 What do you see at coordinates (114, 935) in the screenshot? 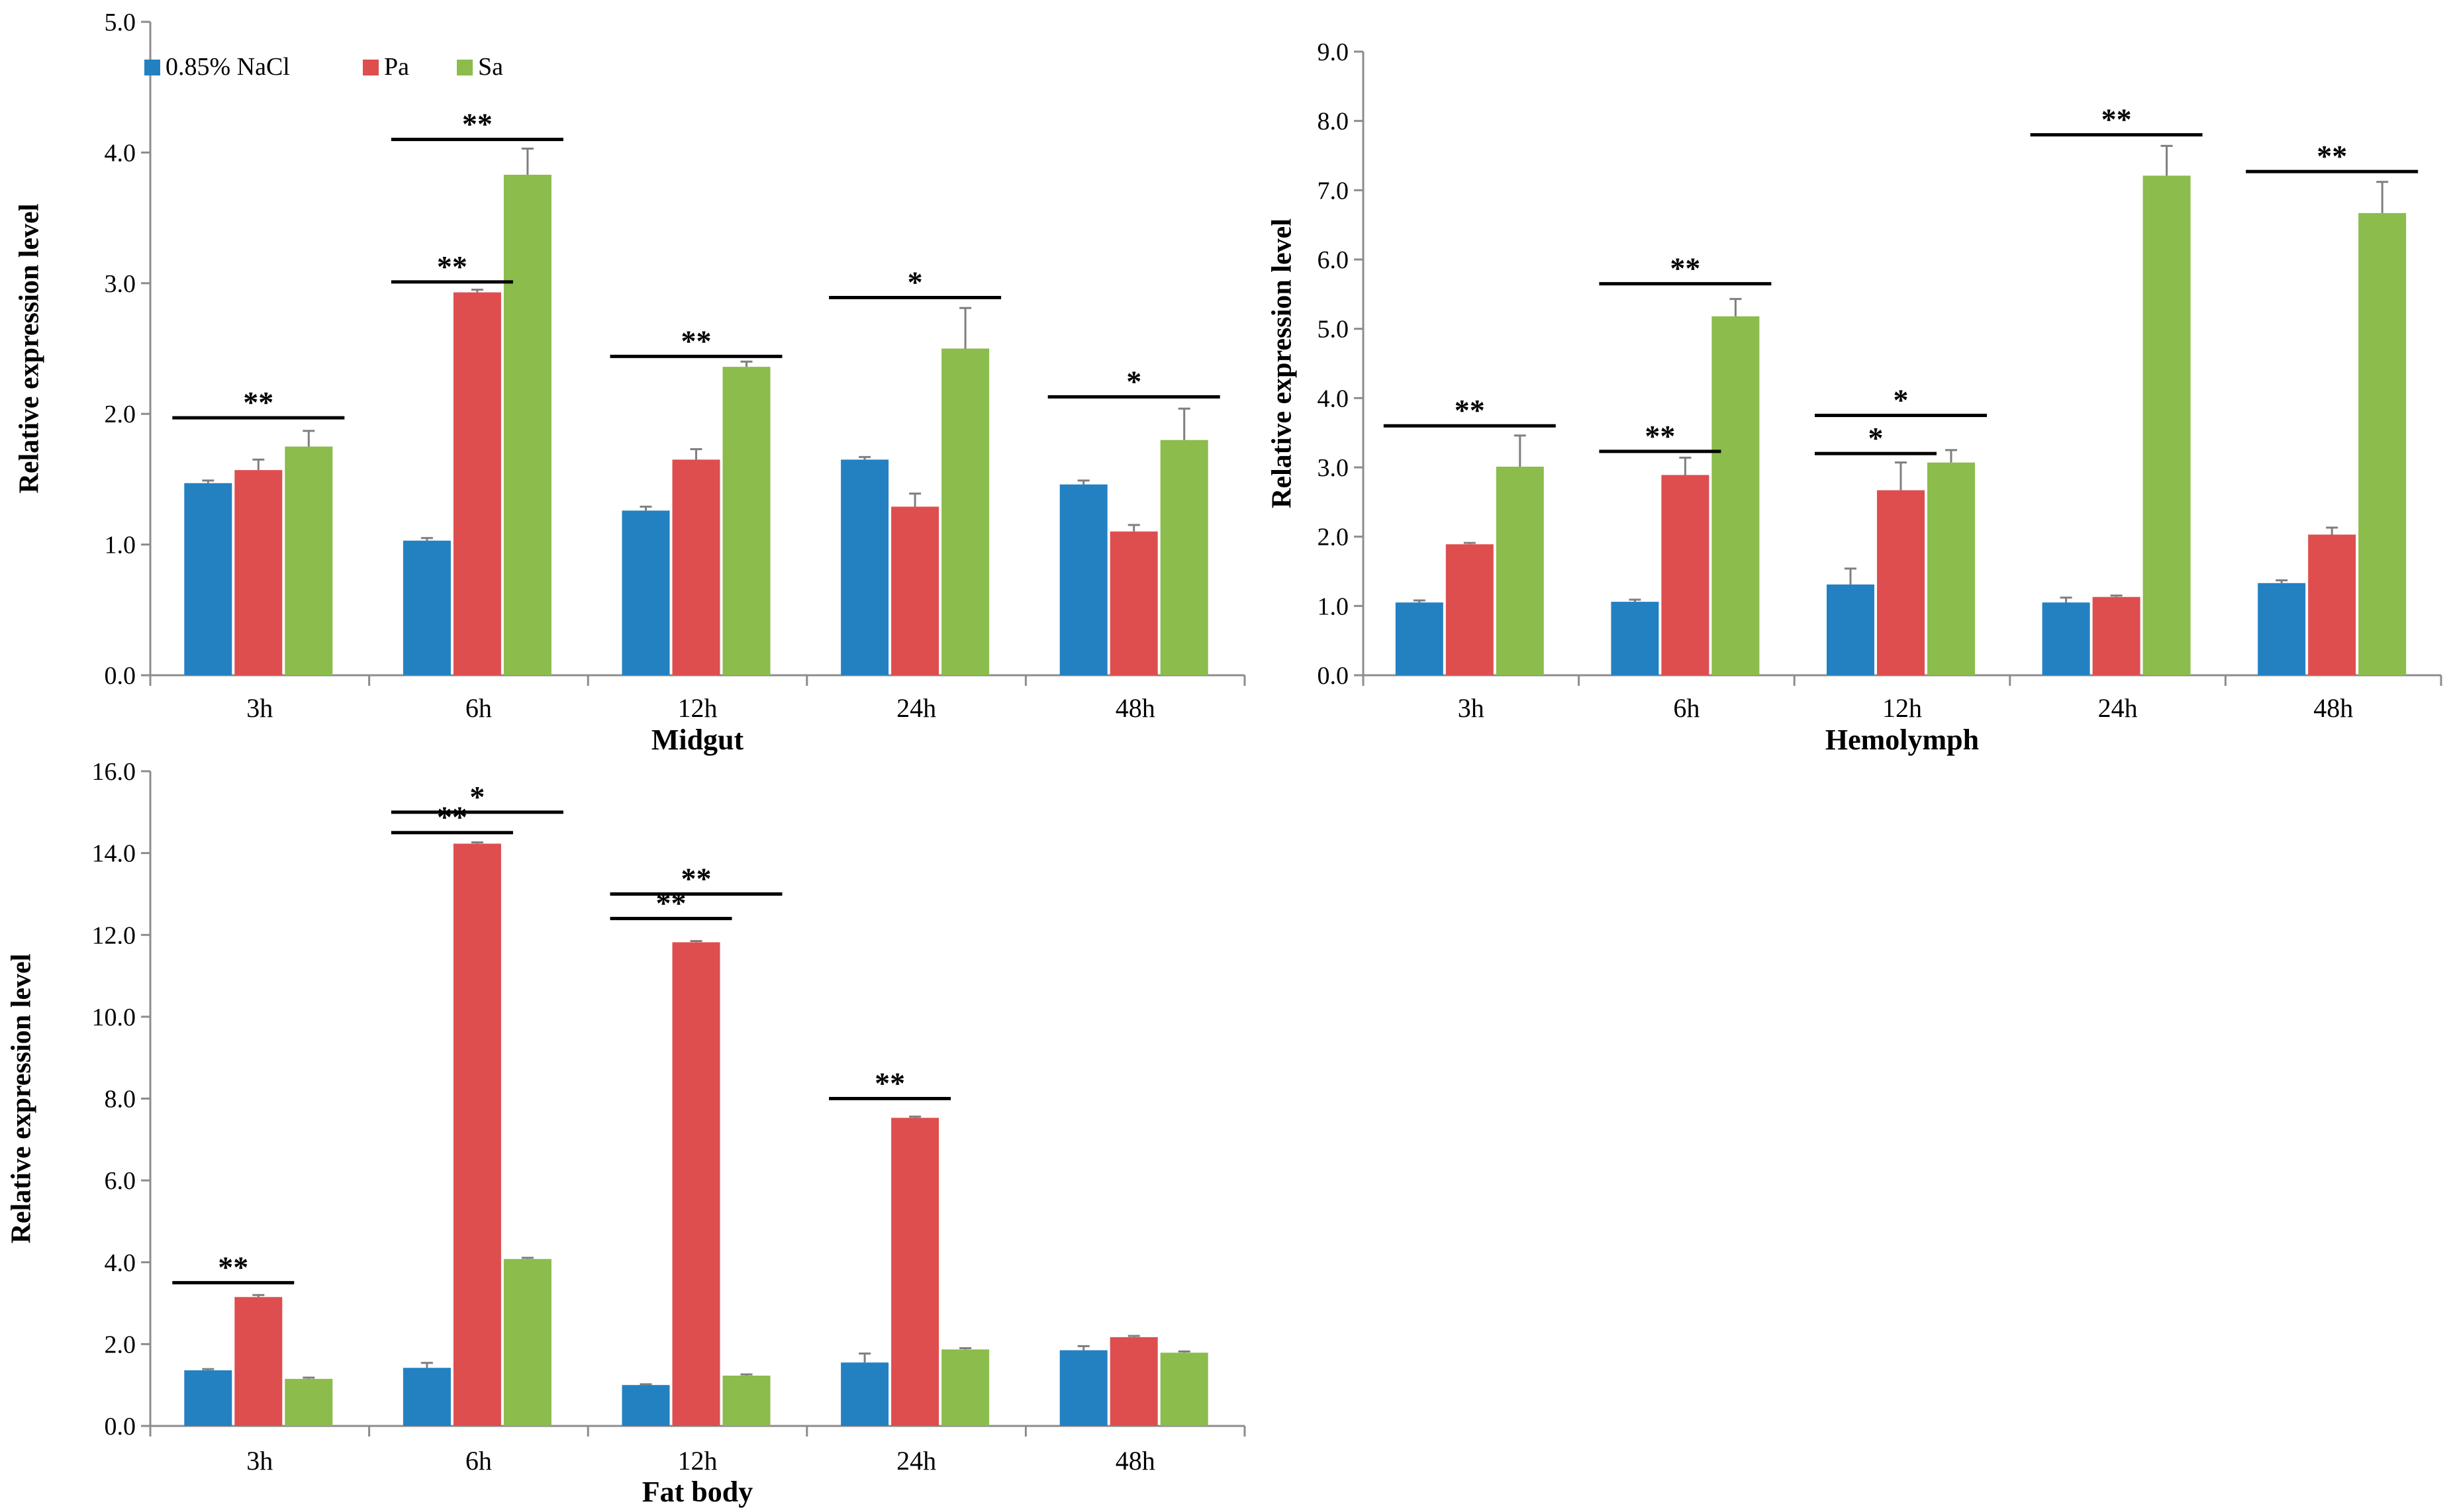
I see `y-tick-label: 12.0` at bounding box center [114, 935].